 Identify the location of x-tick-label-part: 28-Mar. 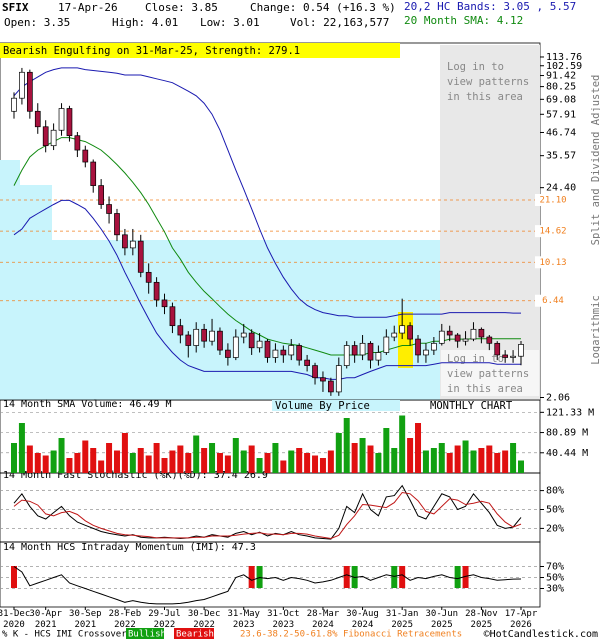
(323, 614).